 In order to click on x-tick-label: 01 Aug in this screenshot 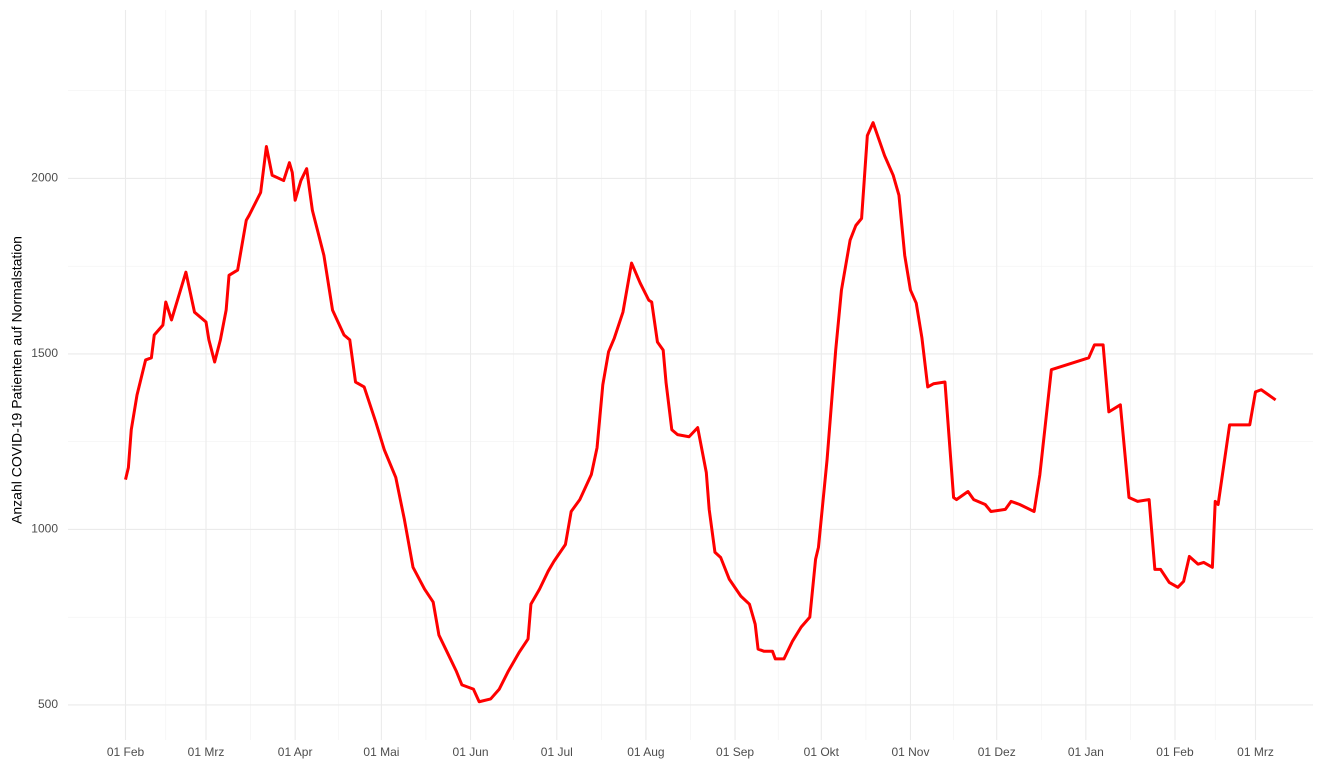, I will do `click(645, 752)`.